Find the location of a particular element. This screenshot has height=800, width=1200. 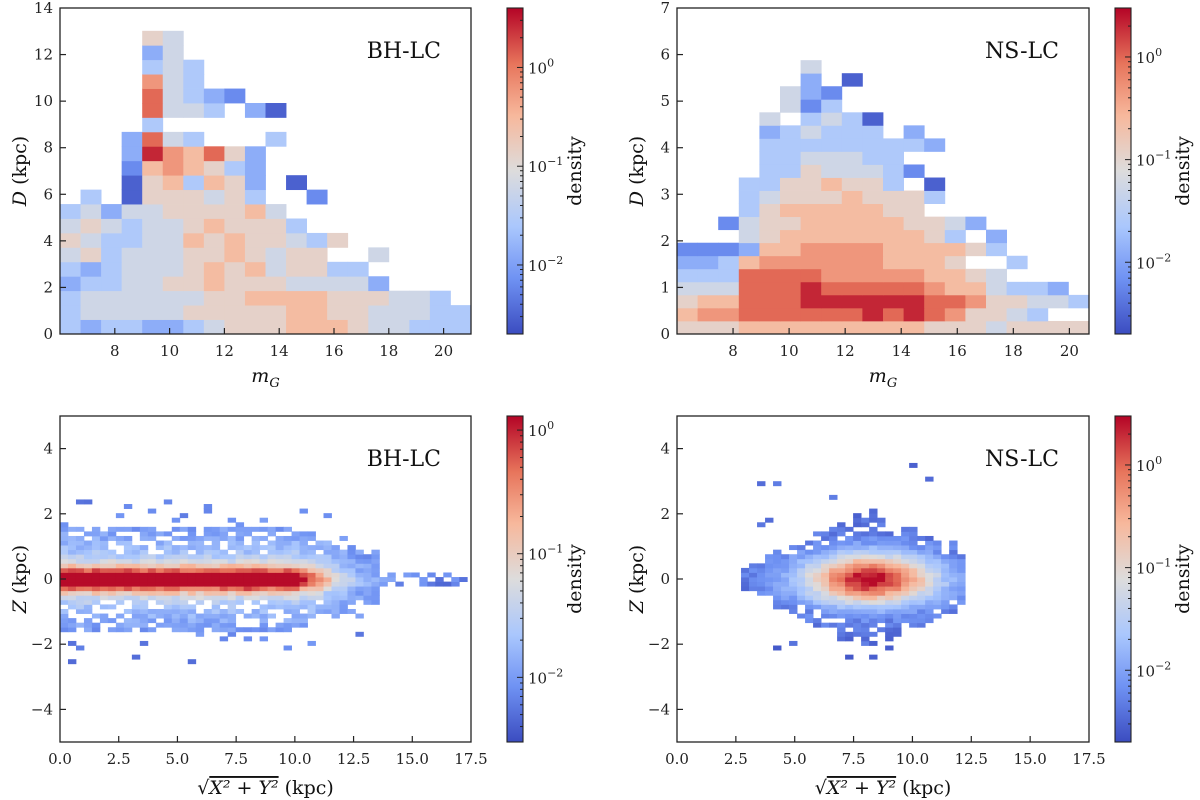

axes-frame is located at coordinates (265, 171).